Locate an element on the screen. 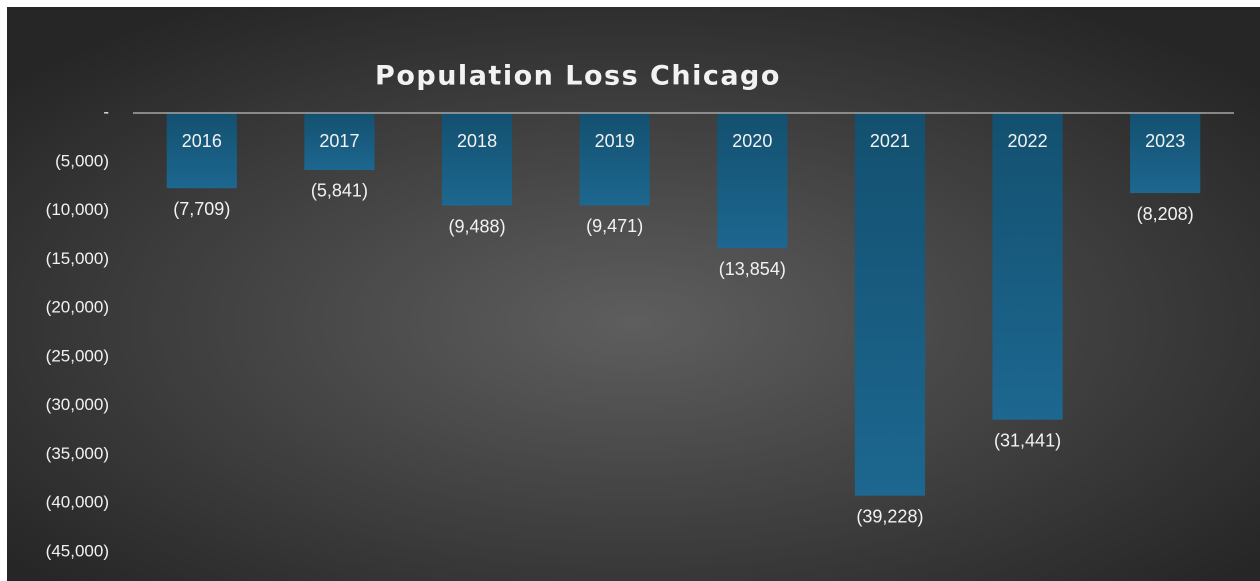 The width and height of the screenshot is (1260, 581). data-label: (9,471) is located at coordinates (614, 226).